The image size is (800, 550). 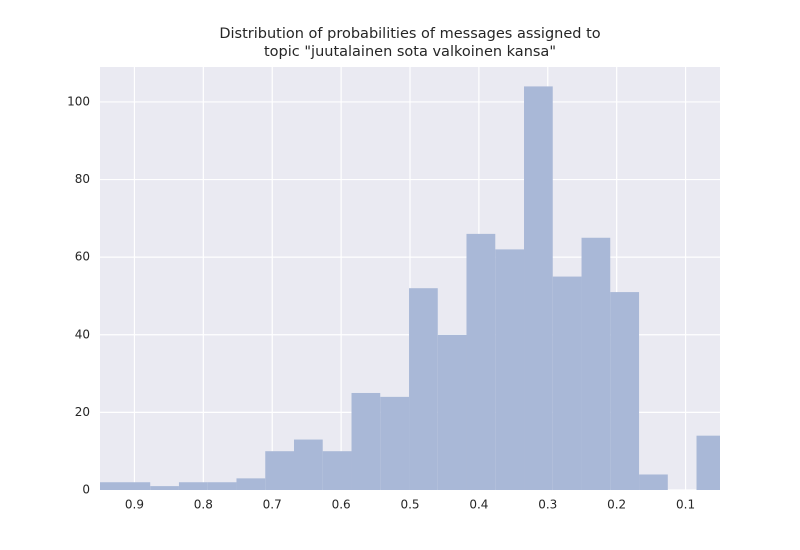 I want to click on y-tick-label: 60, so click(x=82, y=257).